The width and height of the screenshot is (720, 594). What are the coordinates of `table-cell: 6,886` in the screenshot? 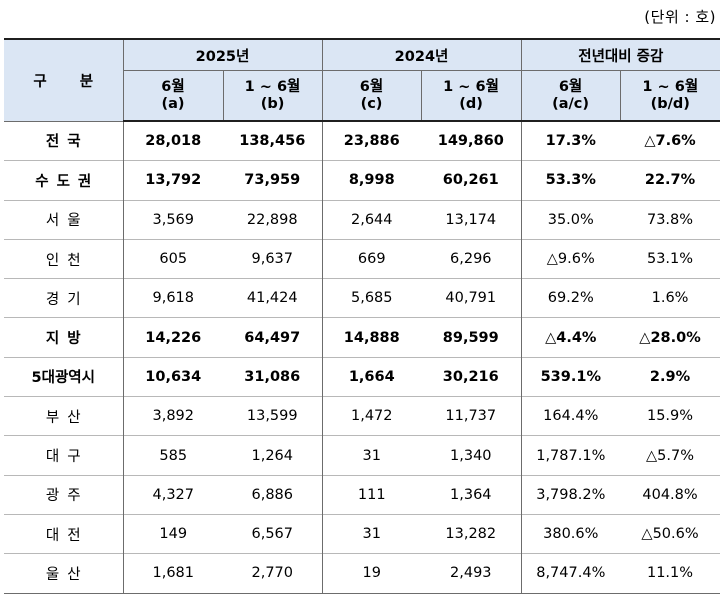 It's located at (273, 494).